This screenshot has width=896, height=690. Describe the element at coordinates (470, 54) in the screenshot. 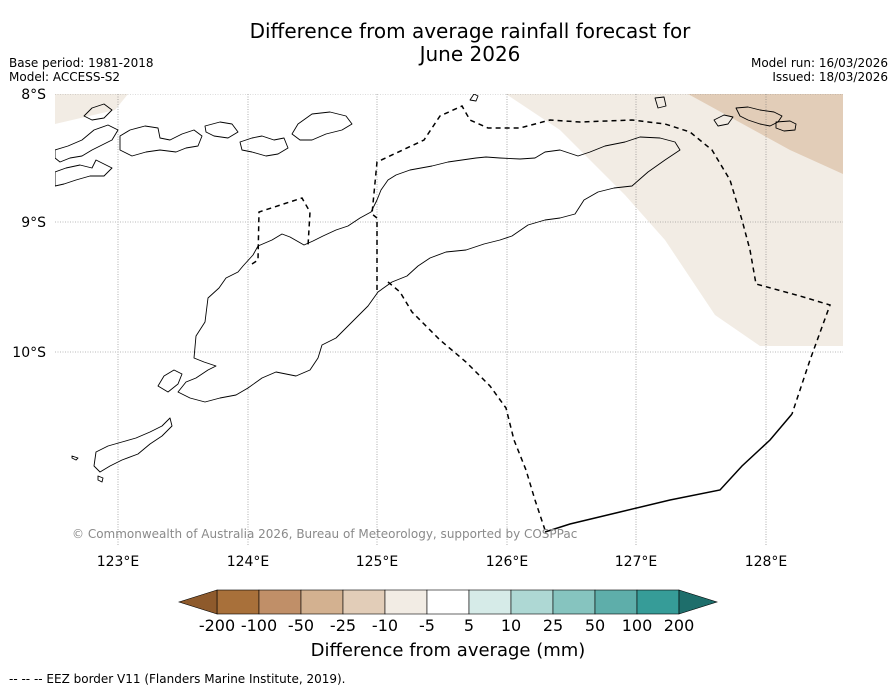

I see `title-line-2: June 2026` at that location.